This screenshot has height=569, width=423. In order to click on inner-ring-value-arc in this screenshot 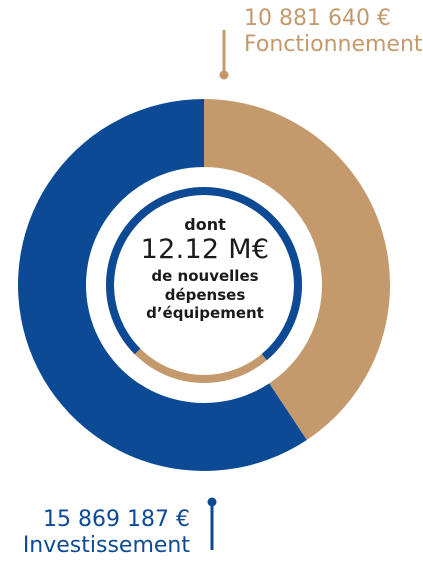, I will do `click(204, 274)`.